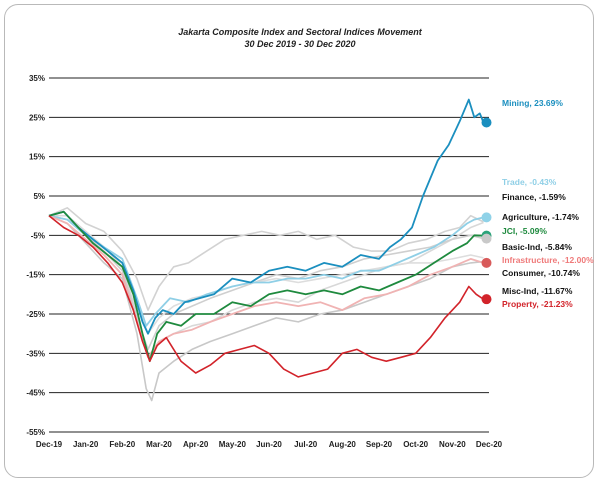  What do you see at coordinates (486, 122) in the screenshot?
I see `end-marker-mining` at bounding box center [486, 122].